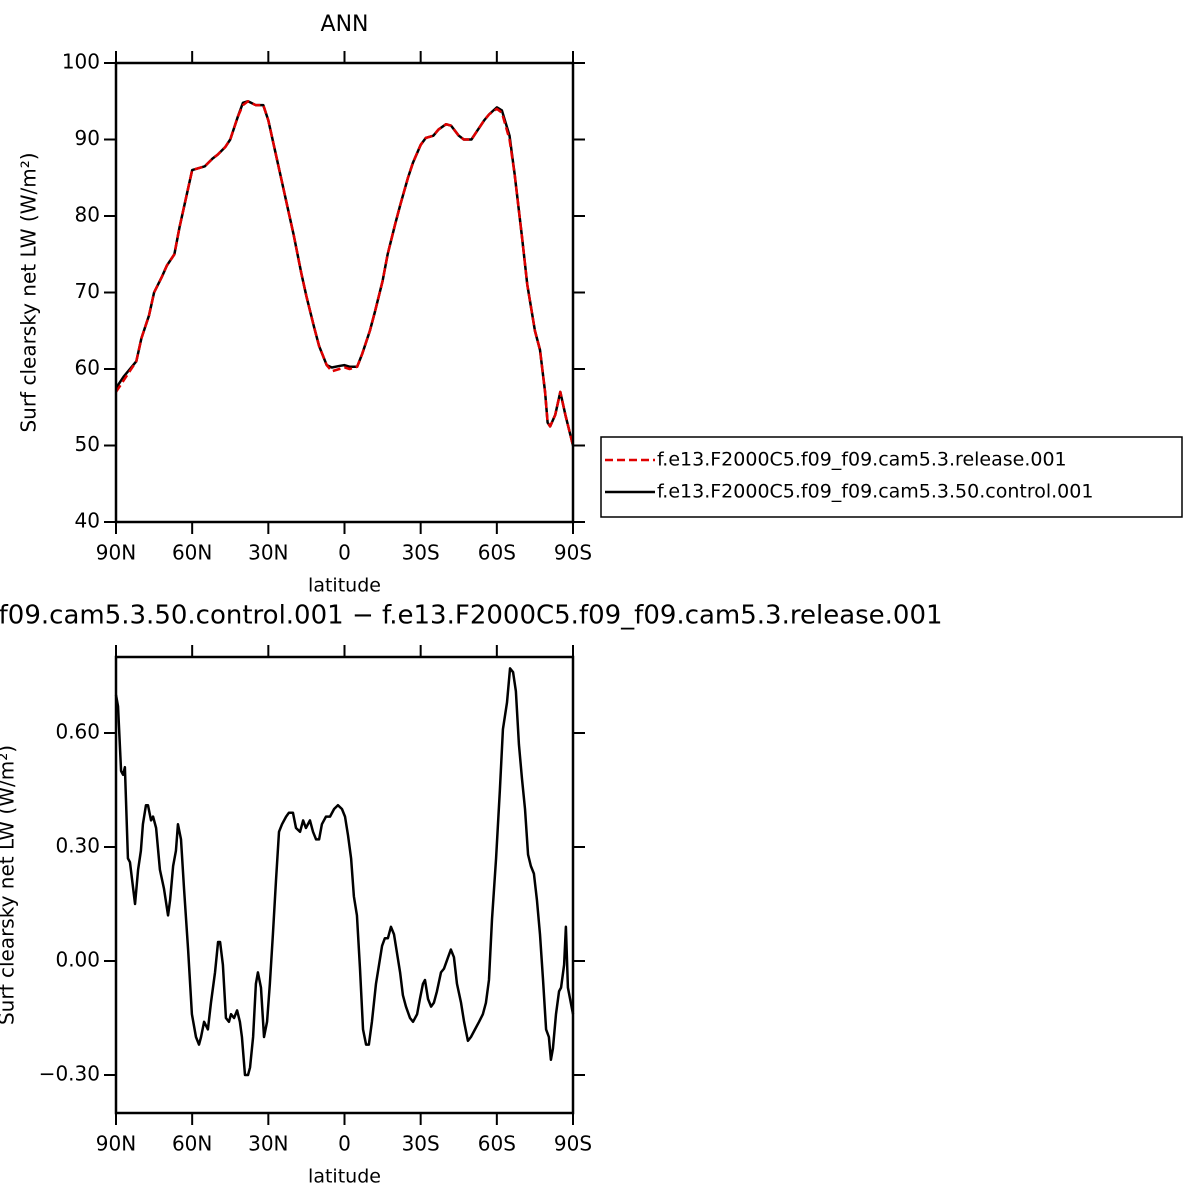  What do you see at coordinates (69, 1074) in the screenshot?
I see `y-tick-label: −0.30` at bounding box center [69, 1074].